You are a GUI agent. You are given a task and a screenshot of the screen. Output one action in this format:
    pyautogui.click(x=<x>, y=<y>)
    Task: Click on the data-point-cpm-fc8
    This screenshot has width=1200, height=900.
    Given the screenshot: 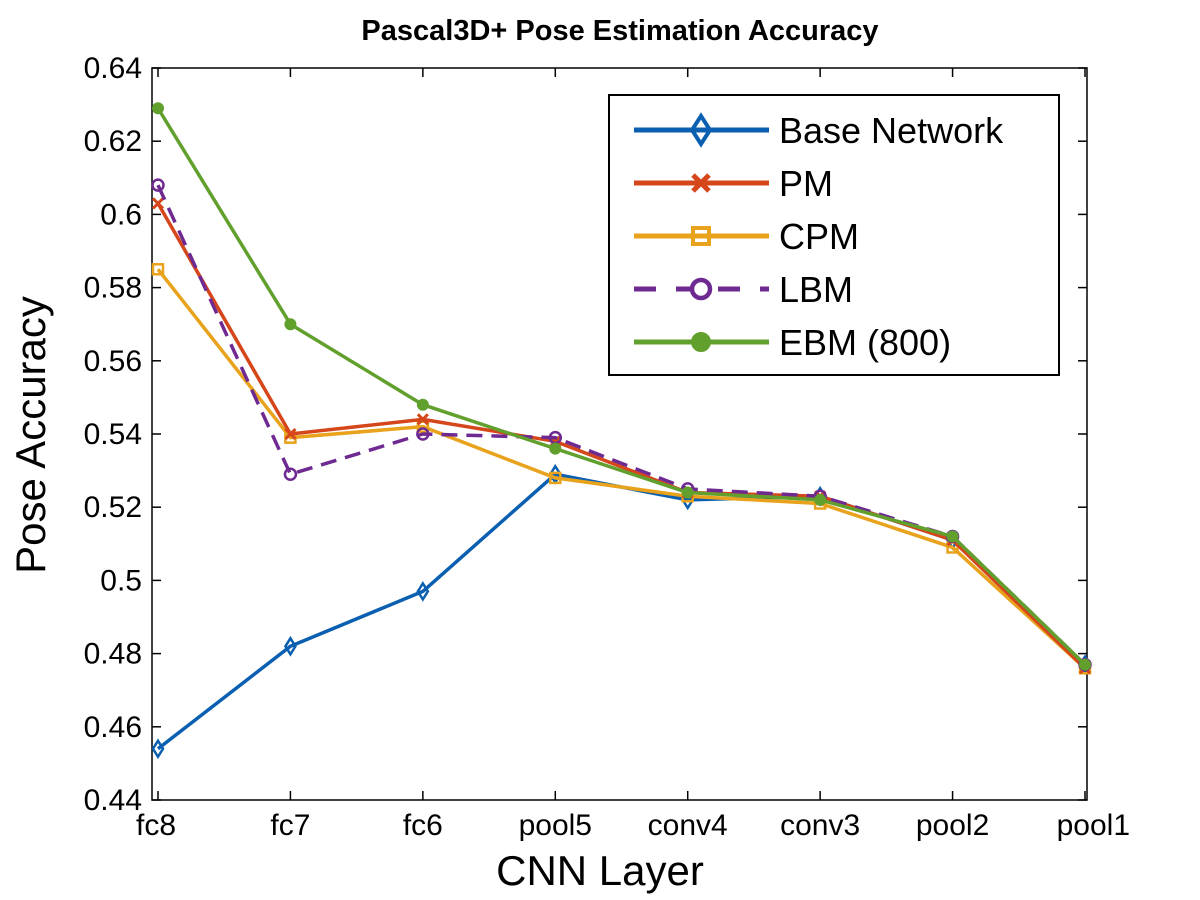 What is the action you would take?
    pyautogui.click(x=158, y=269)
    